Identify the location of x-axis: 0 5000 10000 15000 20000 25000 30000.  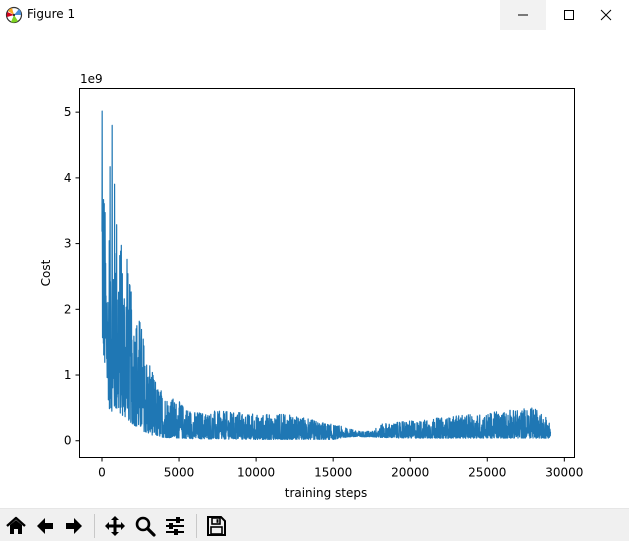
(340, 468).